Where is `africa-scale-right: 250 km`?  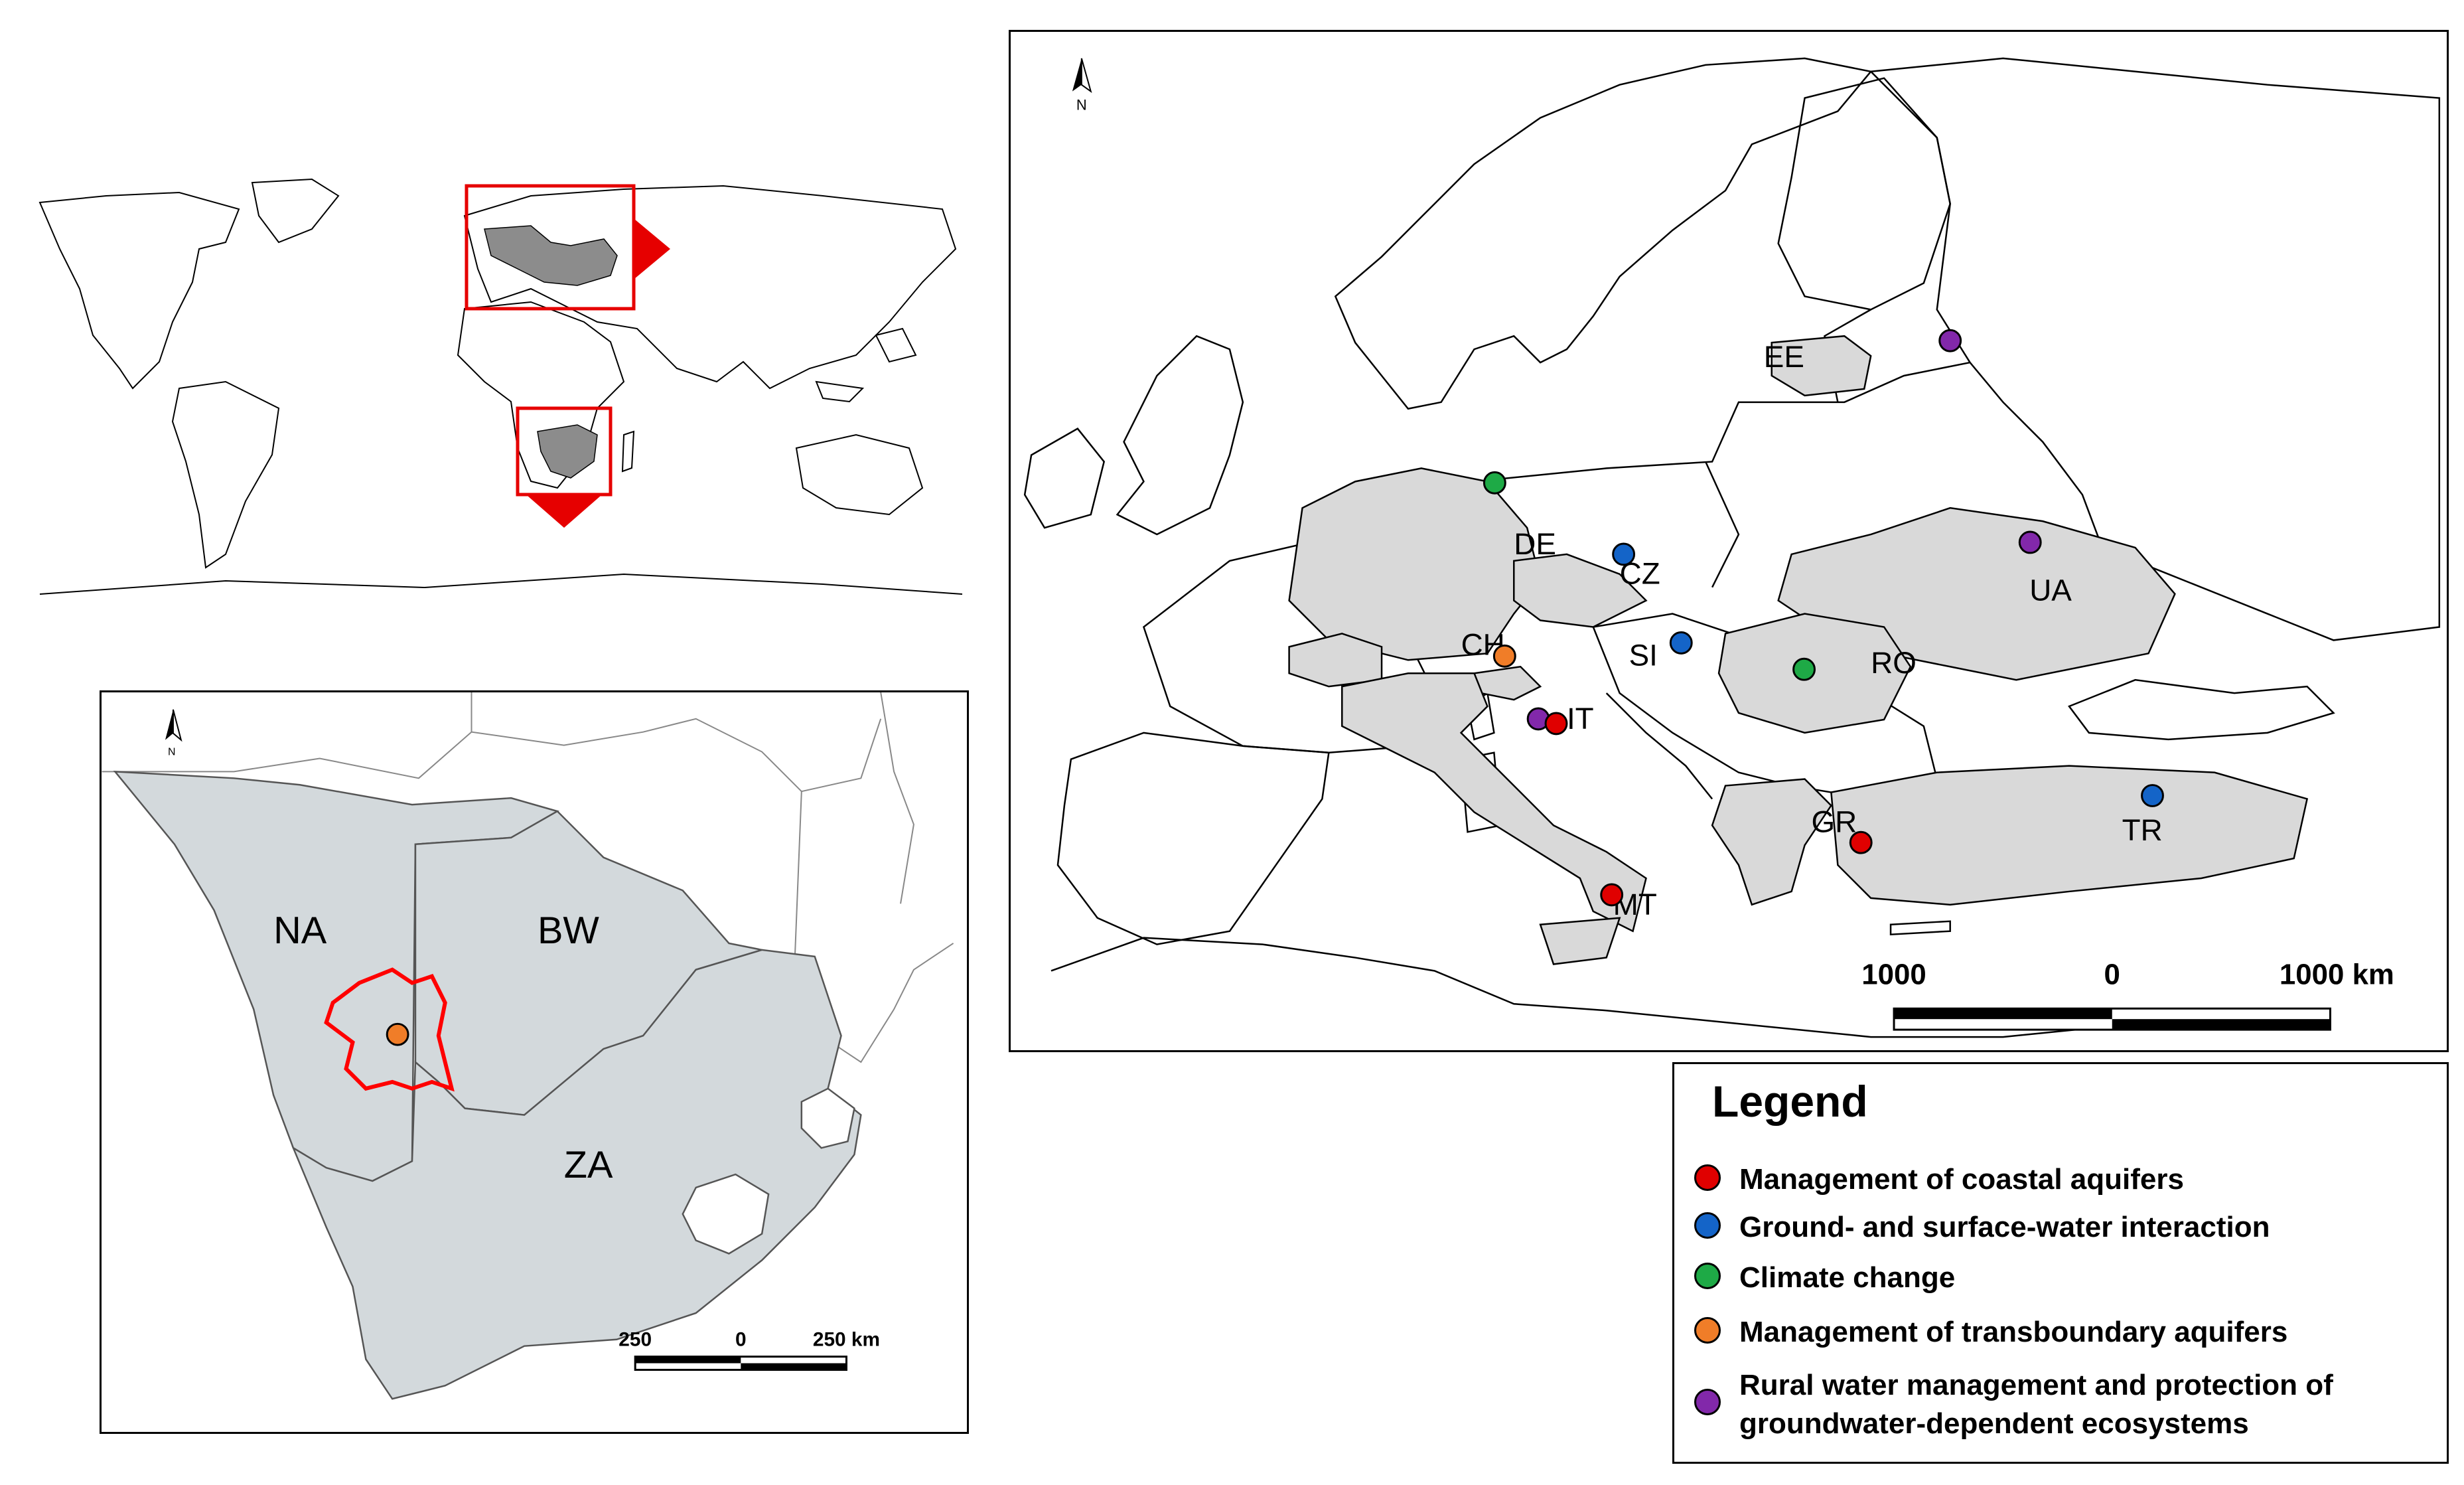
africa-scale-right: 250 km is located at coordinates (846, 1340).